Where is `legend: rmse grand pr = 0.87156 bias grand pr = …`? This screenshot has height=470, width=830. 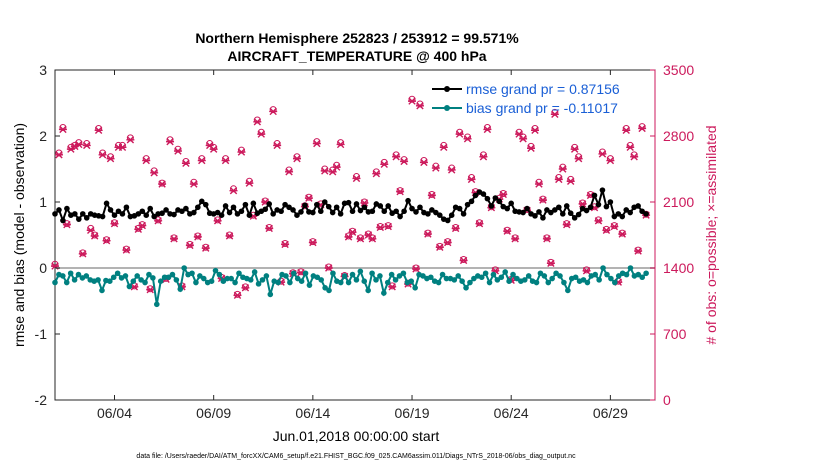 legend: rmse grand pr = 0.87156 bias grand pr = … is located at coordinates (526, 98).